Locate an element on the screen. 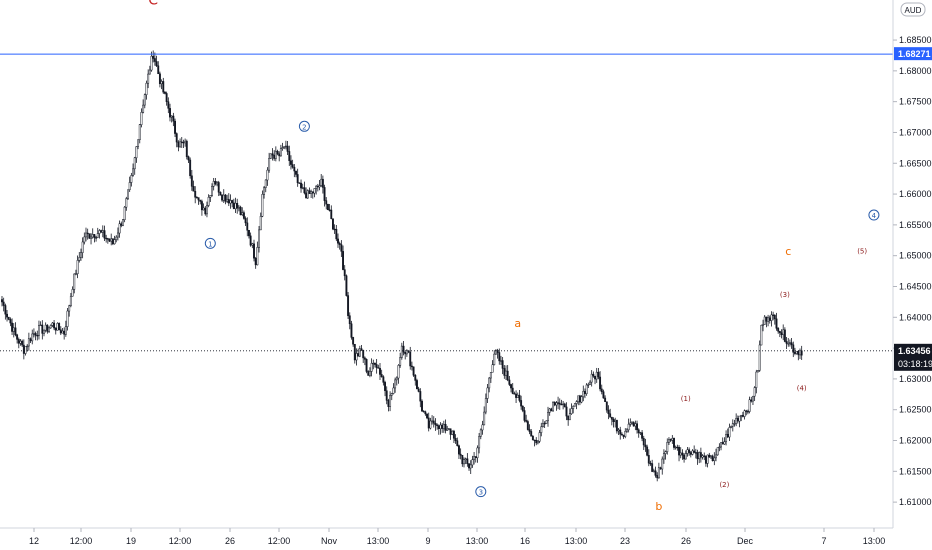 The width and height of the screenshot is (932, 550). y-tick-label: 1.61000 is located at coordinates (915, 502).